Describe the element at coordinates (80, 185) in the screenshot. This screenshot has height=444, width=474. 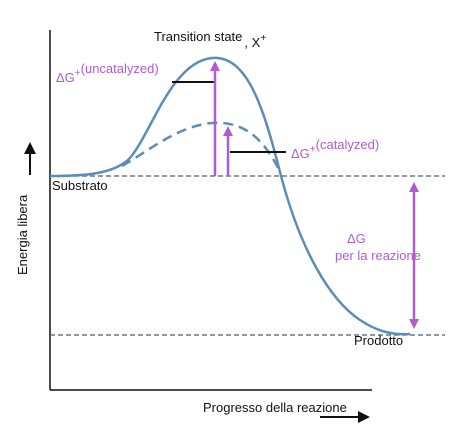
I see `substrate-label: Substrato` at that location.